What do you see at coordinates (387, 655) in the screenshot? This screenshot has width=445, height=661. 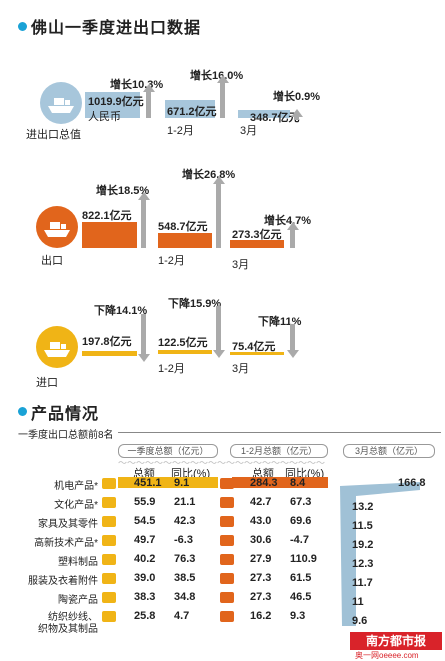 I see `logo-sub: 奥一网oeeee.com` at bounding box center [387, 655].